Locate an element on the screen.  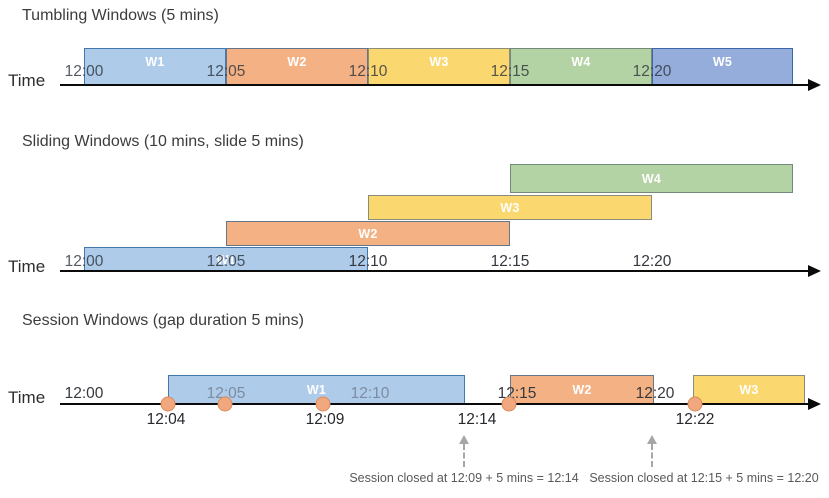
sliding-axis-label: Time is located at coordinates (27, 266).